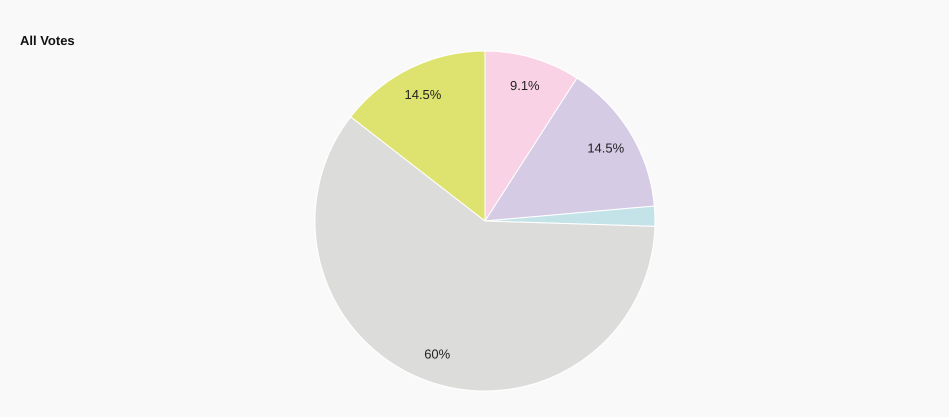 The image size is (949, 417). I want to click on text: All Votes, so click(47, 40).